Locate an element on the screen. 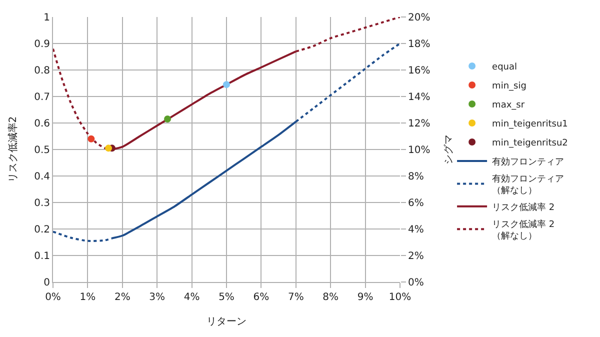  y-tick-label: 0.2 is located at coordinates (42, 230).